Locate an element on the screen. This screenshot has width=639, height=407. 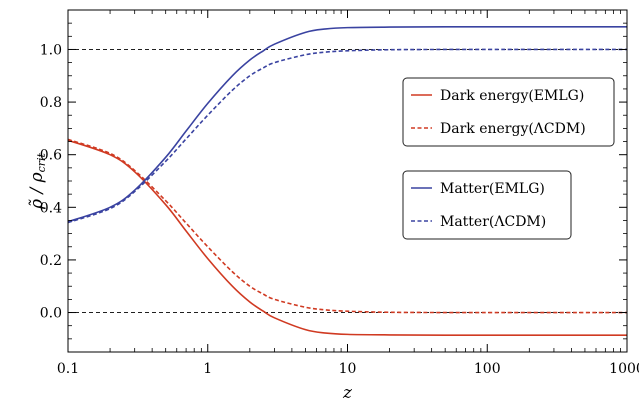
legend-item: Dark energy(EMLG) is located at coordinates (497, 96).